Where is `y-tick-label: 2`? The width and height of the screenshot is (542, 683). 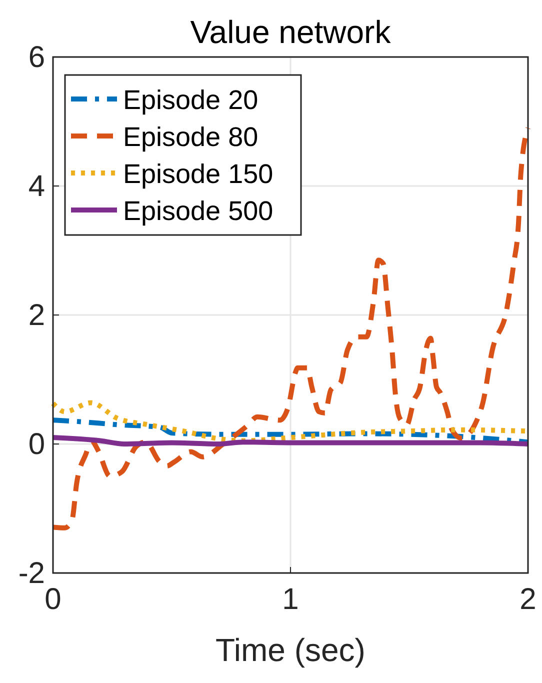
y-tick-label: 2 is located at coordinates (36, 315).